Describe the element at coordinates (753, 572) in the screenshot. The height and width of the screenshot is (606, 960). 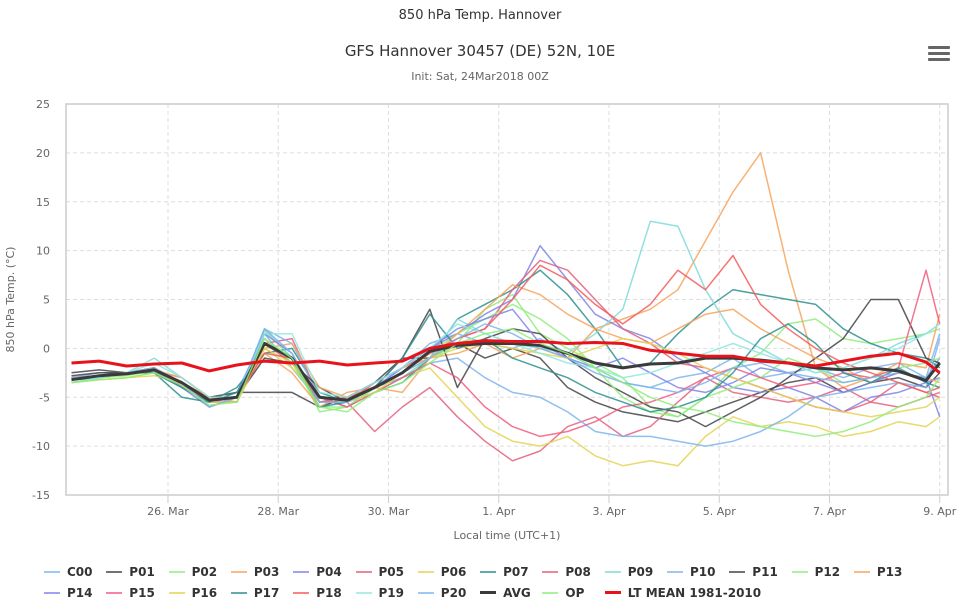
I see `legend-item-p11: P11` at that location.